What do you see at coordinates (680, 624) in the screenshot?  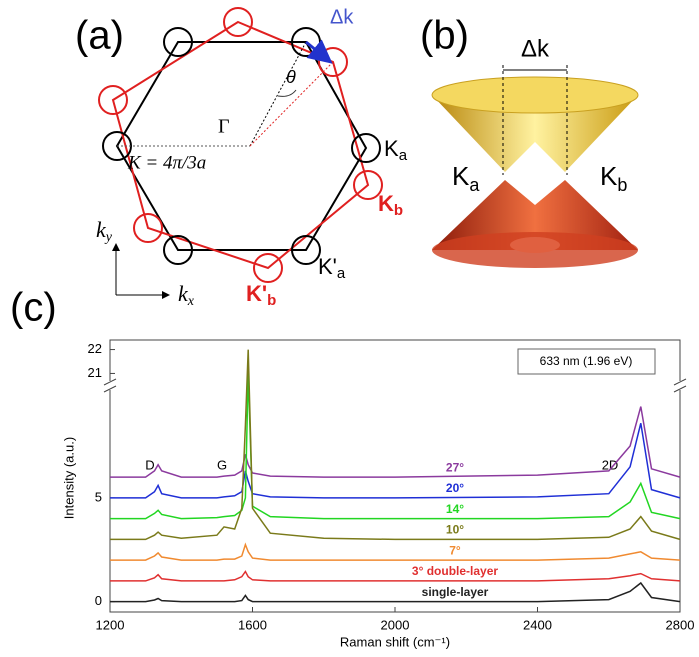 I see `x-tick-label: 2800` at bounding box center [680, 624].